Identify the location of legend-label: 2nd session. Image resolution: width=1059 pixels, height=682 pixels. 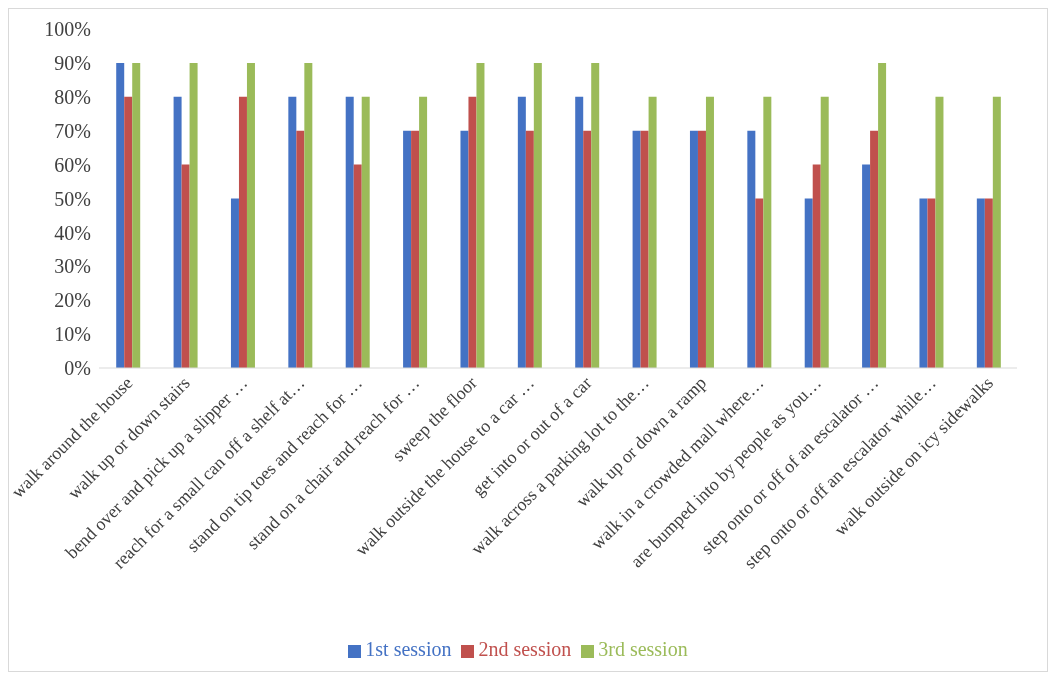
(525, 649).